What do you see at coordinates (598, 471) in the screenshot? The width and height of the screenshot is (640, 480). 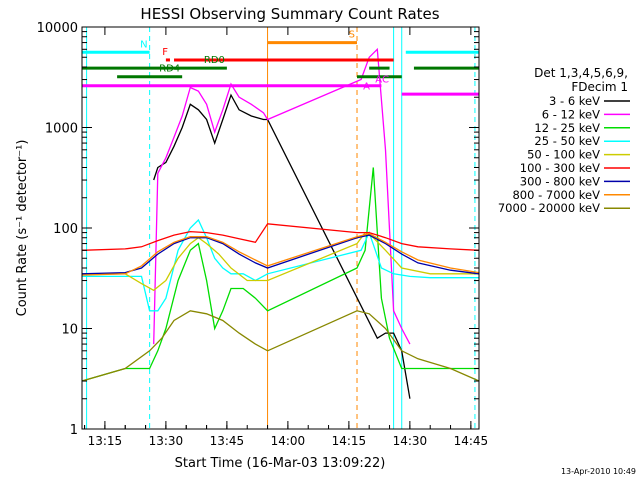 I see `timestamp: 13-Apr-2010 10:49` at bounding box center [598, 471].